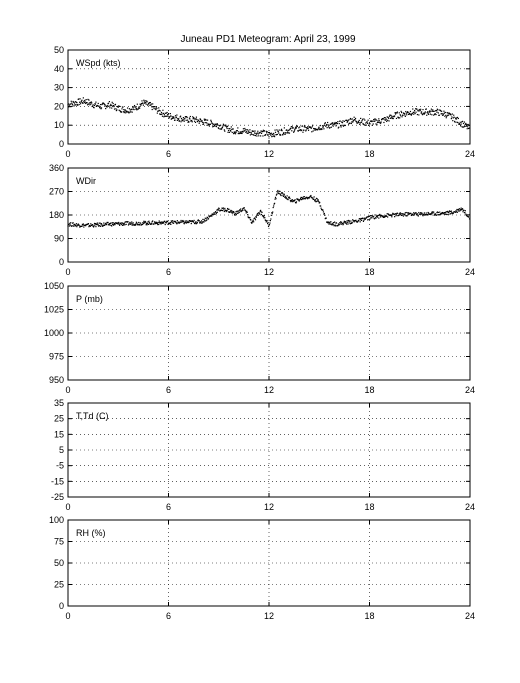 The width and height of the screenshot is (520, 683). I want to click on y-tick-label: 270, so click(56, 192).